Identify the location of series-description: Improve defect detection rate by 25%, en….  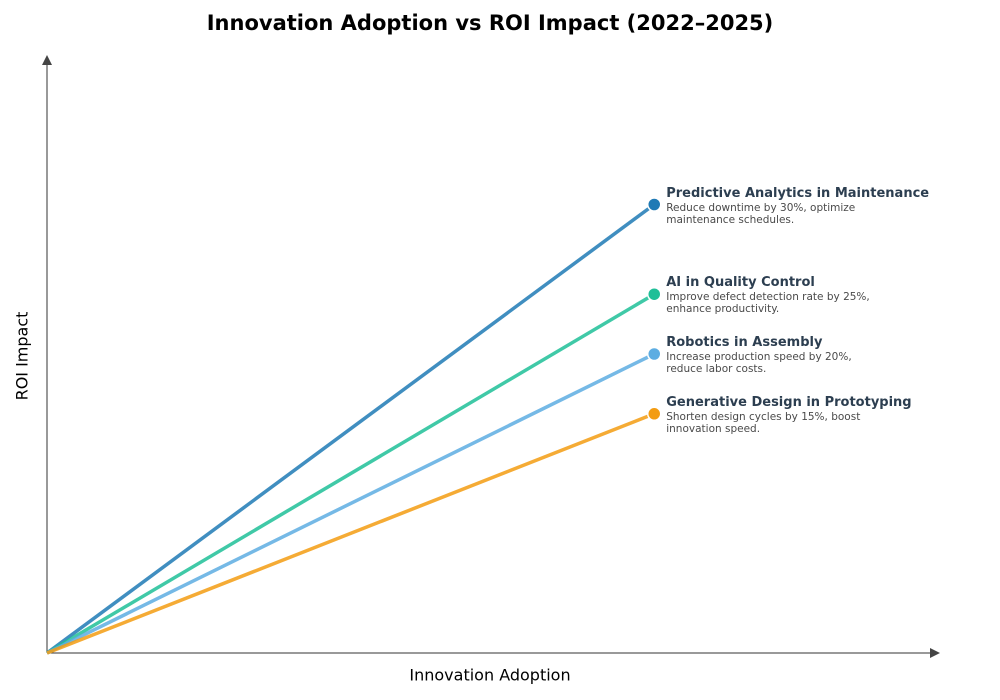
(768, 303).